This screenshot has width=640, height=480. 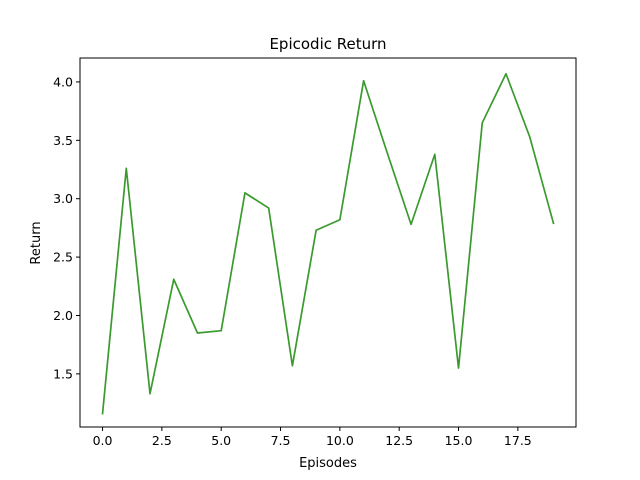 I want to click on y-axis: 1.5 2.0 2.5 3.0 3.5 4.0, so click(x=66, y=227).